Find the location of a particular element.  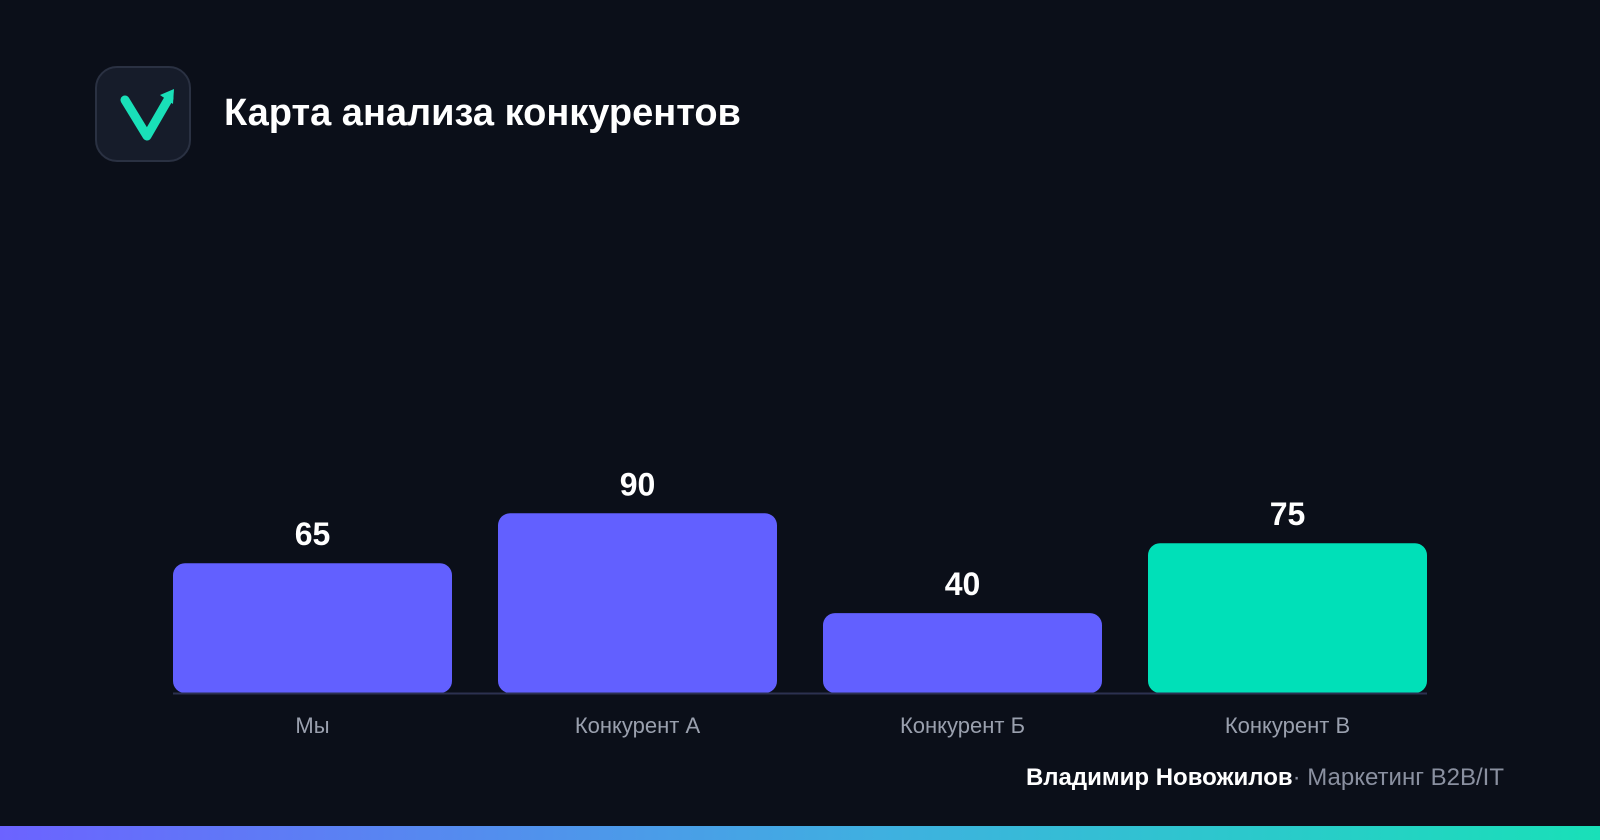

brand-logo is located at coordinates (143, 114).